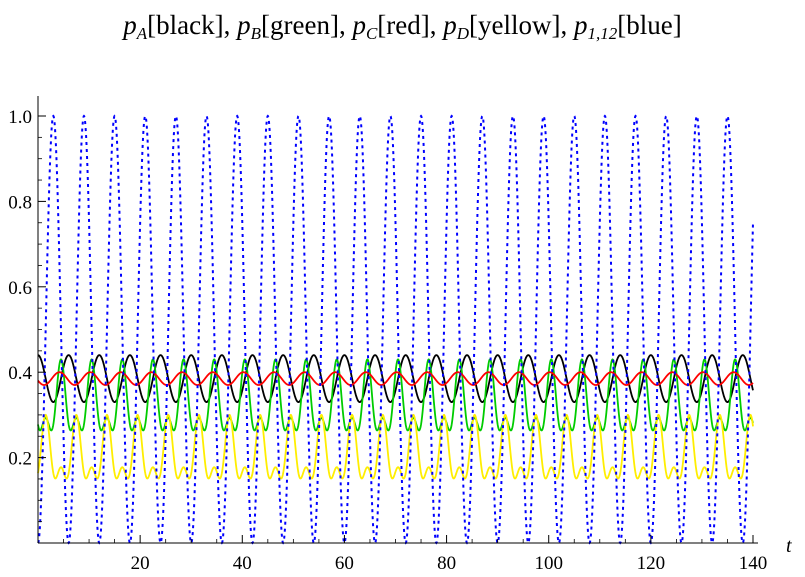 This screenshot has width=805, height=577. What do you see at coordinates (446, 563) in the screenshot?
I see `x-tick-label: 80` at bounding box center [446, 563].